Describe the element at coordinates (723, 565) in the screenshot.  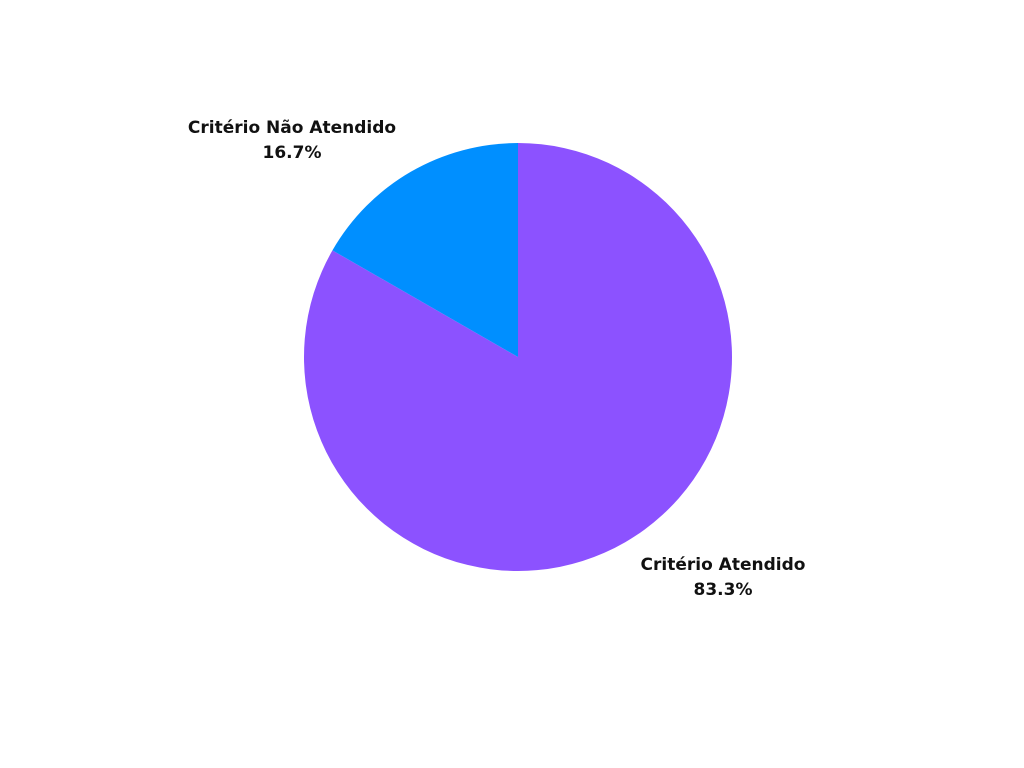
I see `slice-label-name: Critério Atendido` at that location.